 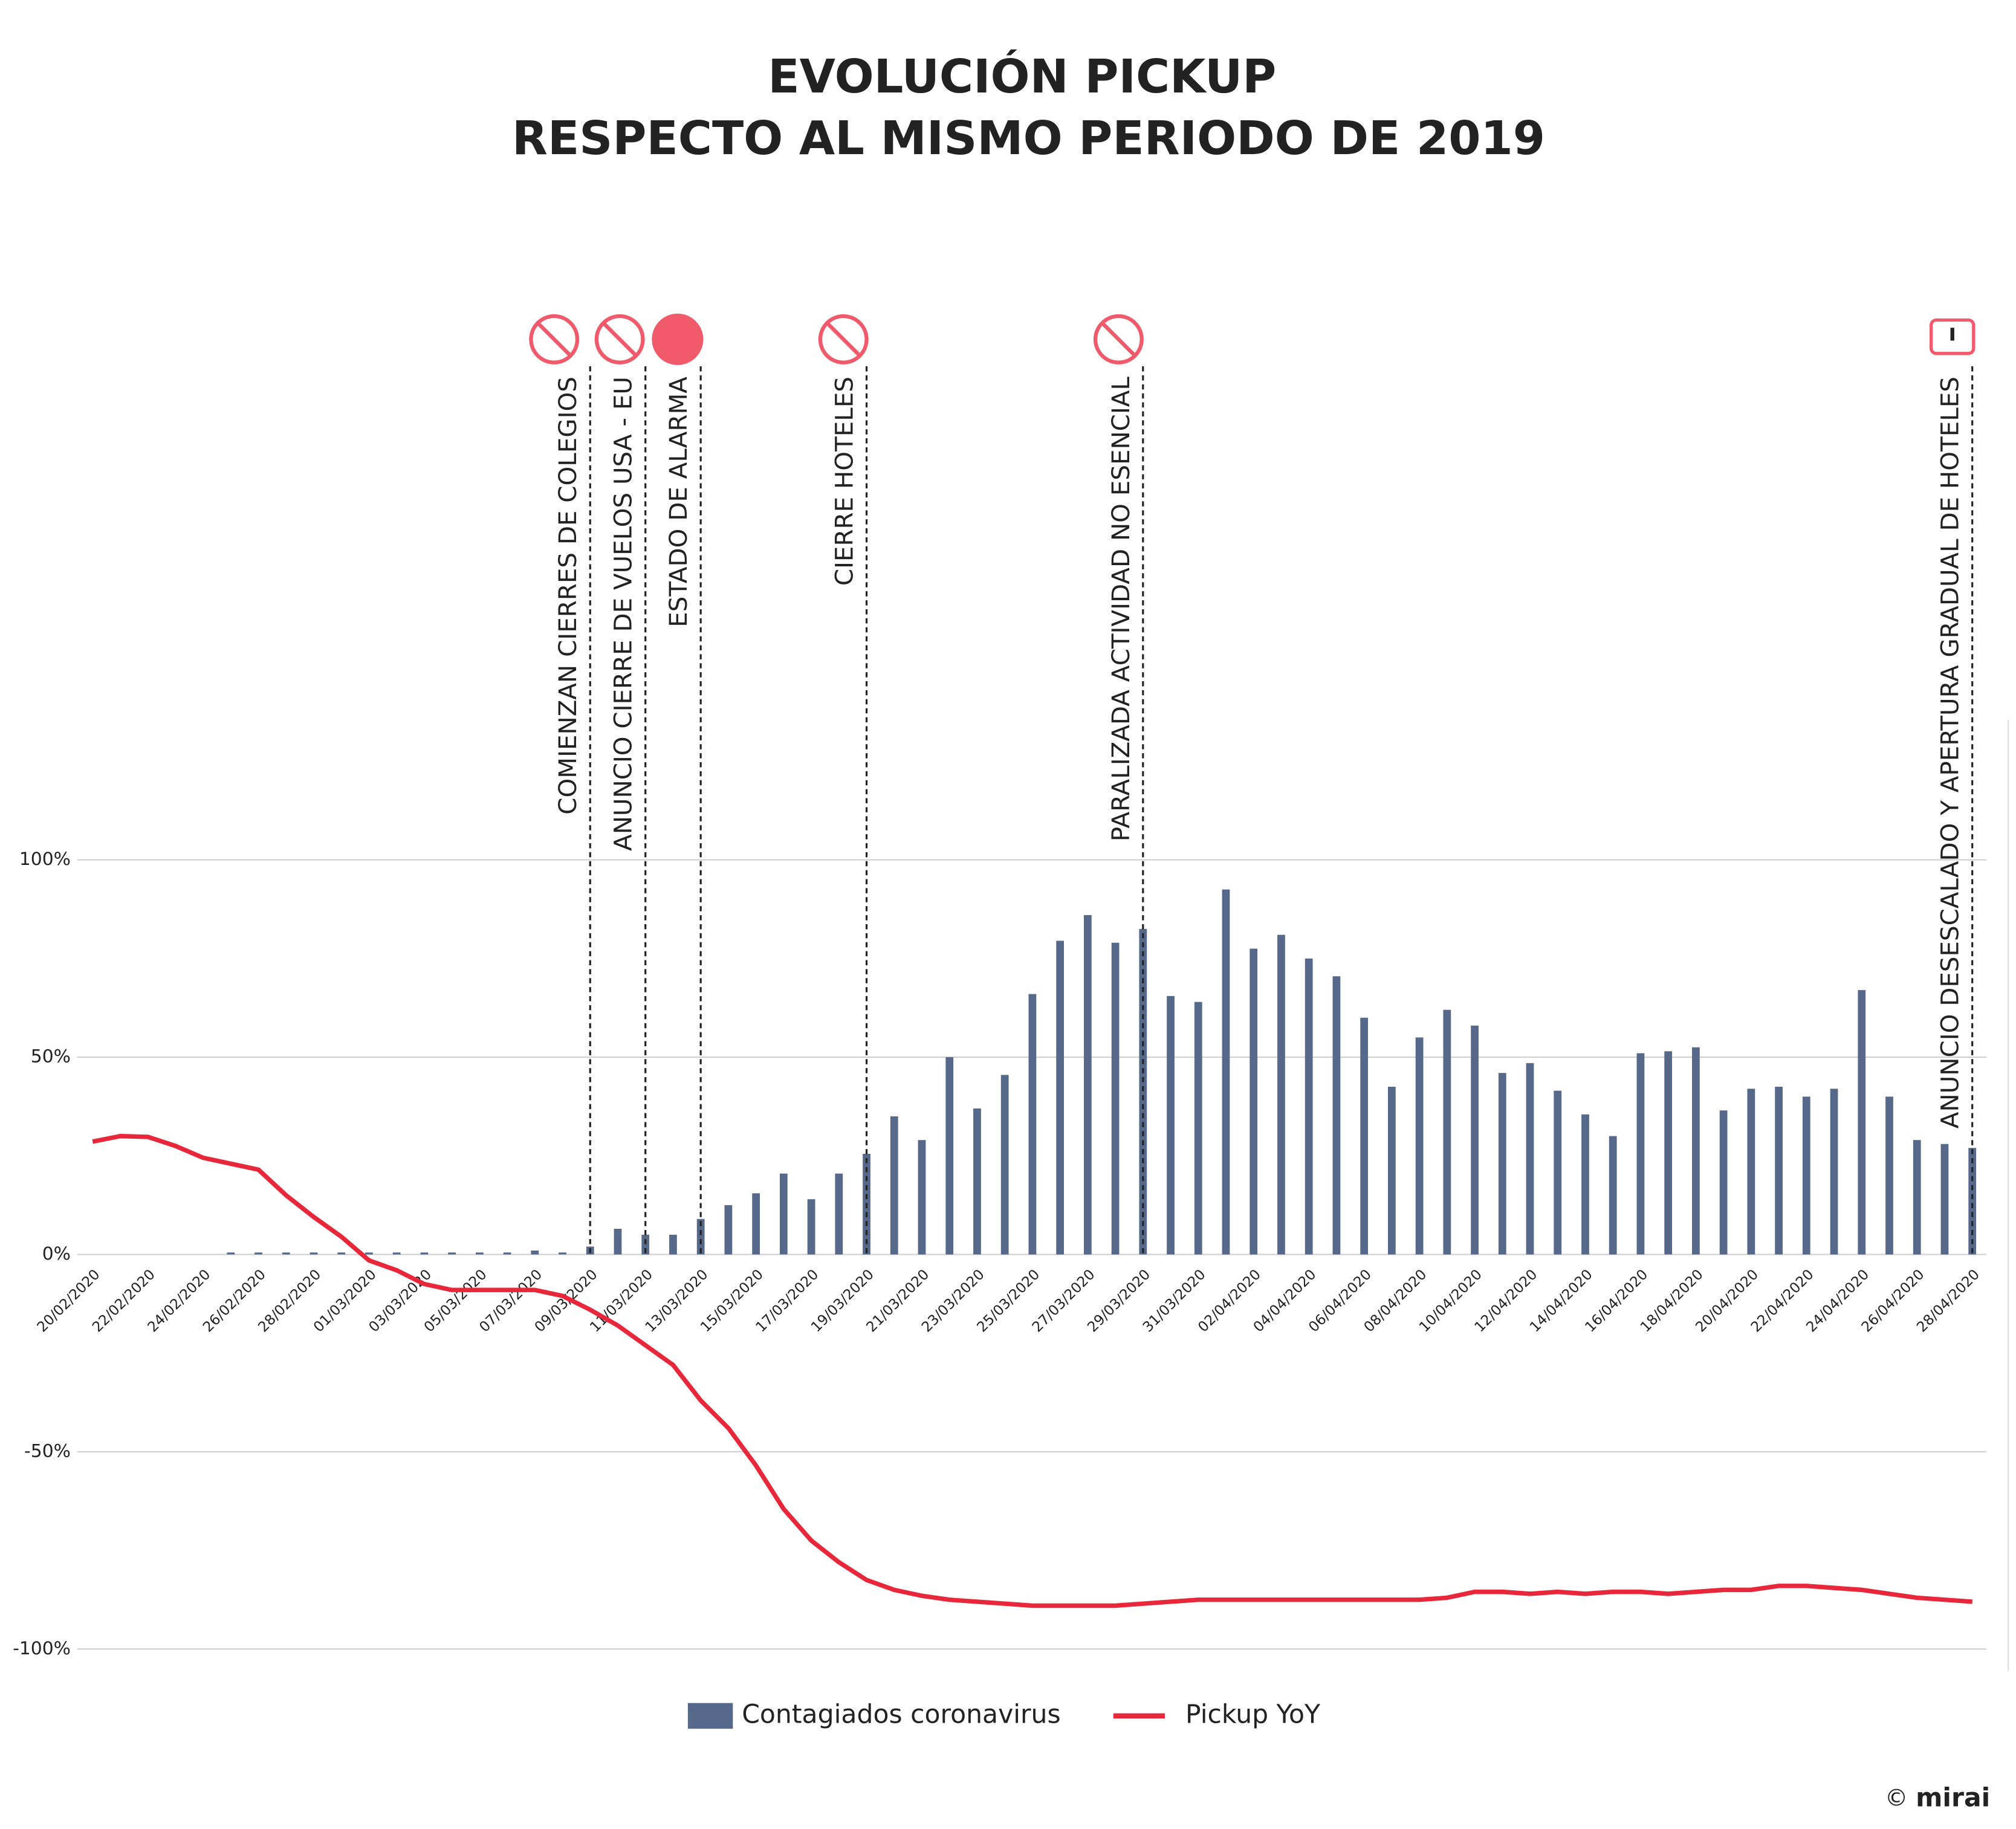 What do you see at coordinates (1022, 76) in the screenshot?
I see `chart-title: EVOLUCIÓN PICKUP` at bounding box center [1022, 76].